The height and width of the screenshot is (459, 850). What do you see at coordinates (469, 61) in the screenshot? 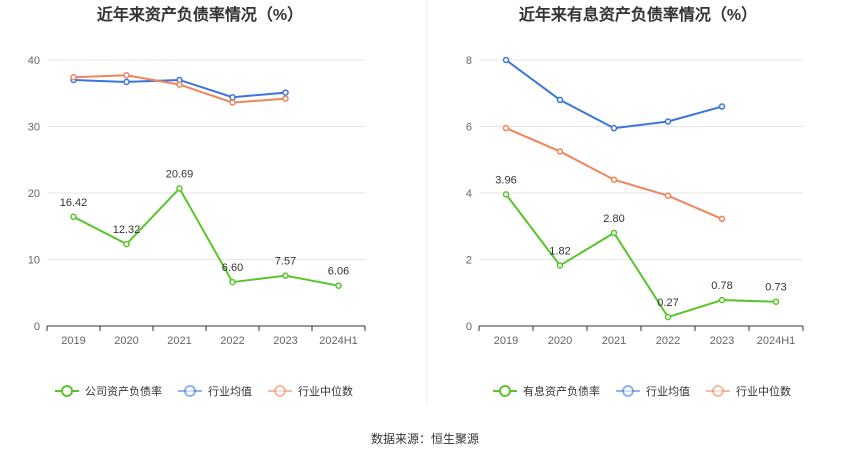
I see `y-tick-label: 8` at bounding box center [469, 61].